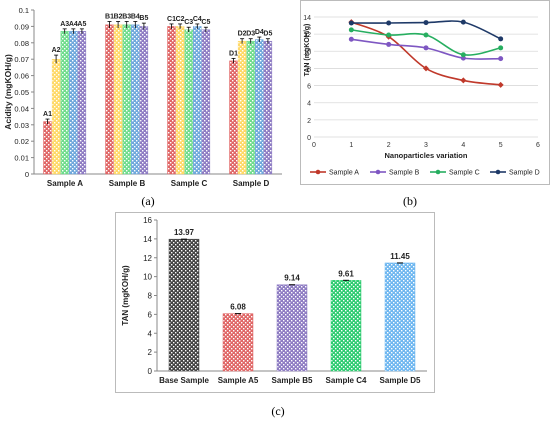 This screenshot has height=421, width=550. Describe the element at coordinates (277, 411) in the screenshot. I see `panel-label: (c)` at that location.